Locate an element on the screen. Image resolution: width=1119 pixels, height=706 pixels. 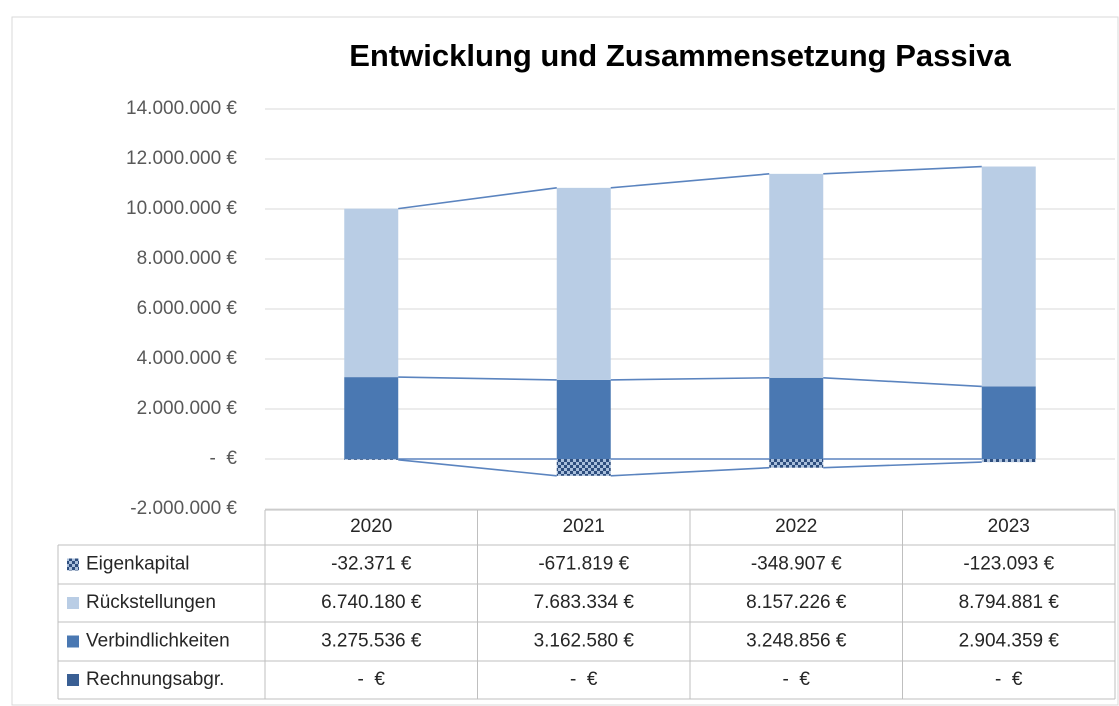
data-label: -123.093 € is located at coordinates (1008, 564).